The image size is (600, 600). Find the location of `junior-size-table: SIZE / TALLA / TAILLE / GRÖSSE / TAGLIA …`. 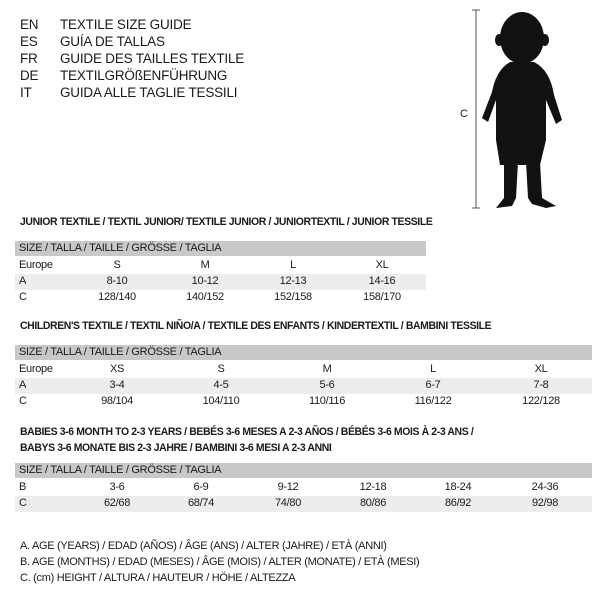

junior-size-table: SIZE / TALLA / TAILLE / GRÖSSE / TAGLIA … is located at coordinates (220, 273).